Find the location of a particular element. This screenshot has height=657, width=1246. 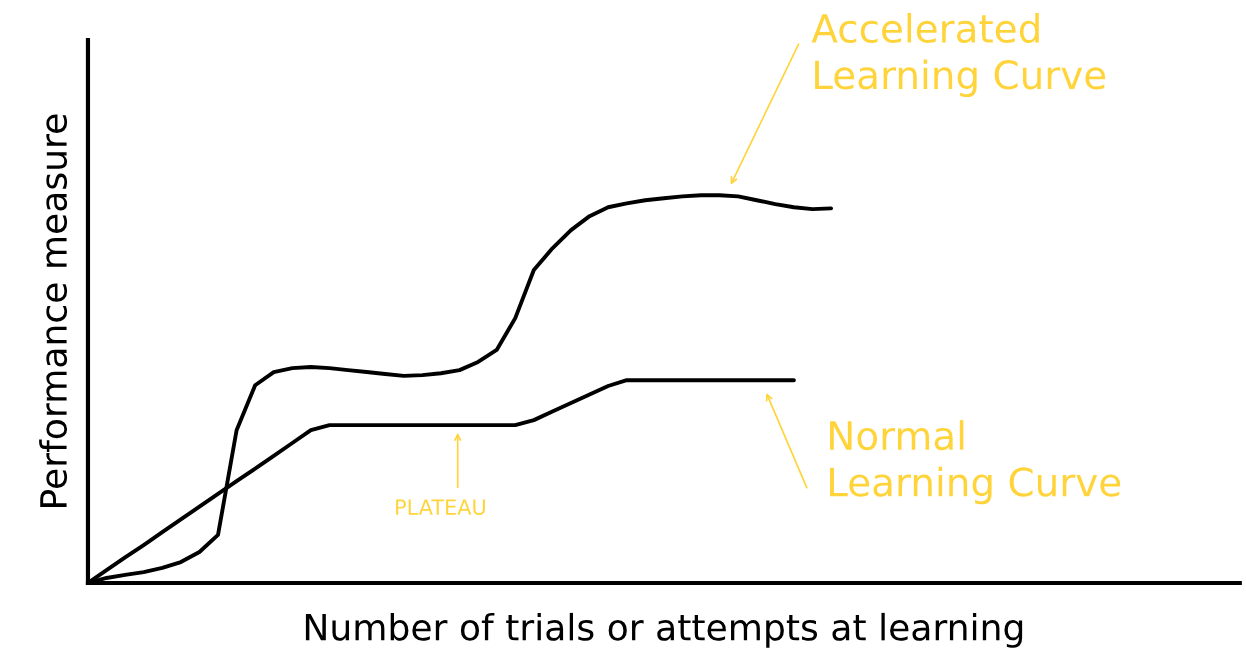

annotation: Normal Learning Curve is located at coordinates (975, 462).